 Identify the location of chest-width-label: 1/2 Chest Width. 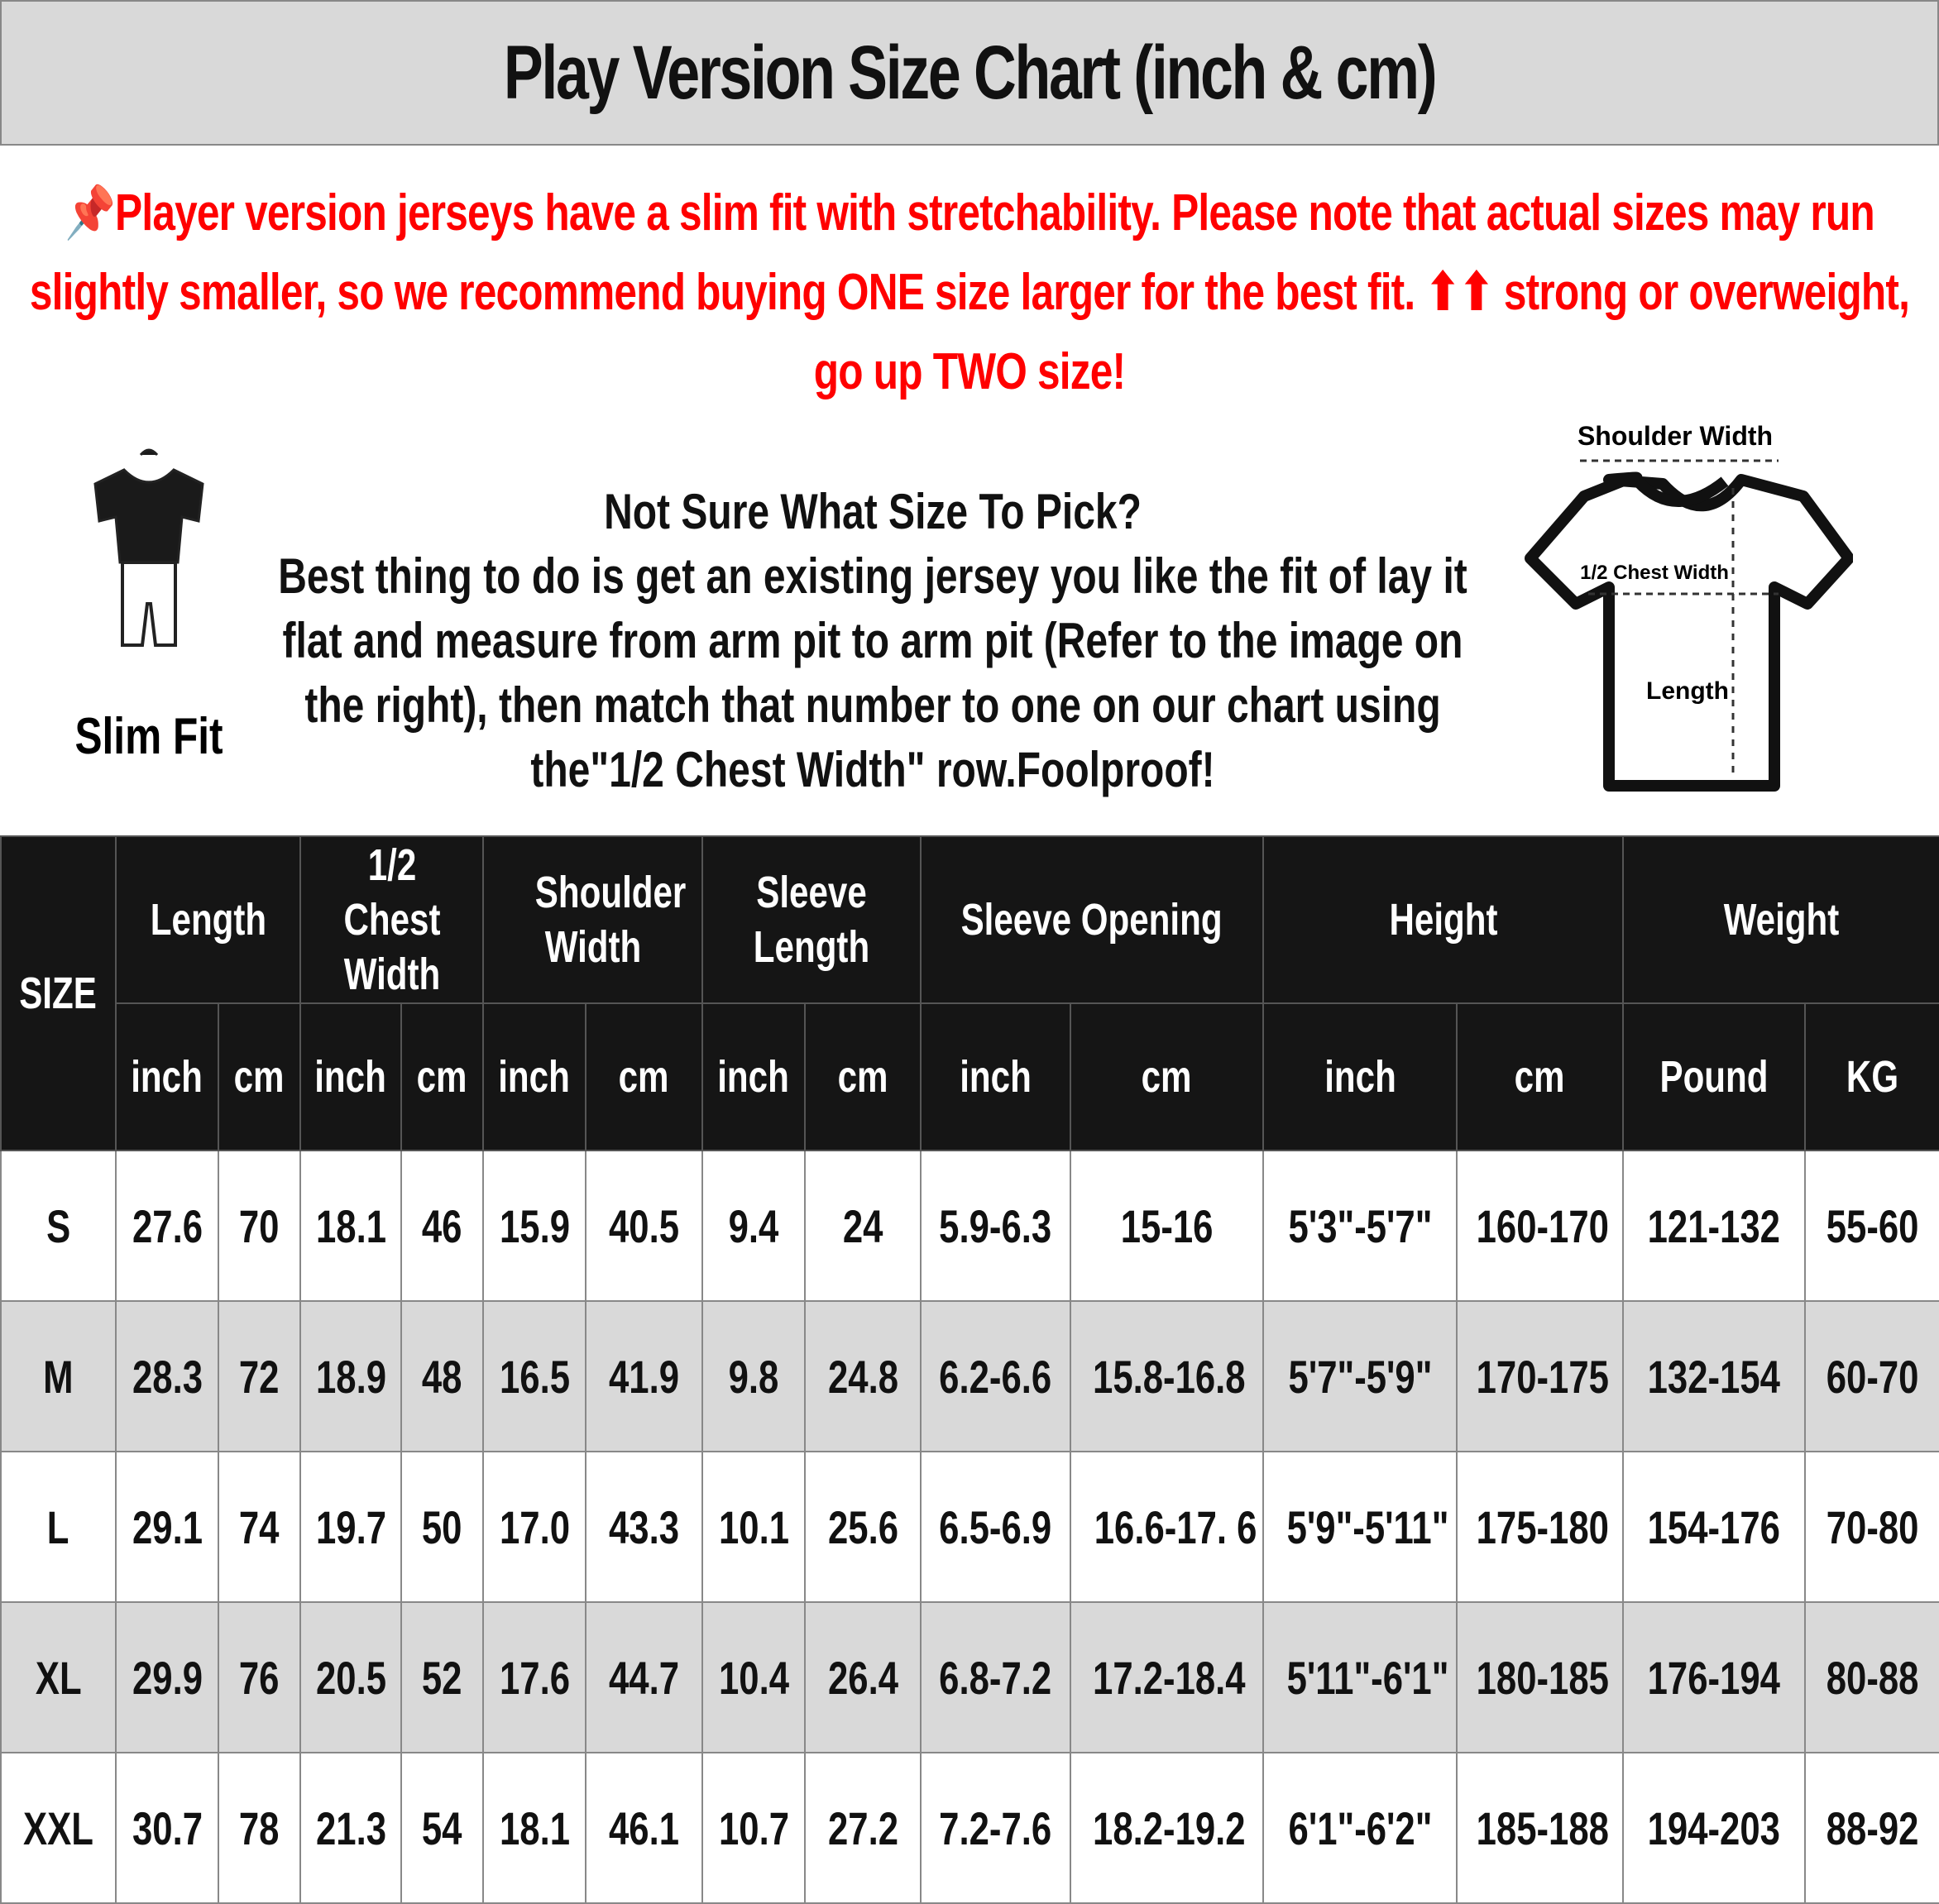
(1654, 573).